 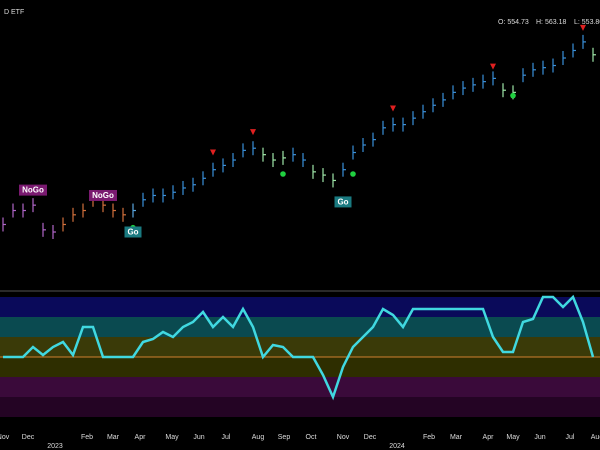 What do you see at coordinates (311, 437) in the screenshot?
I see `x-tick-label: Oct` at bounding box center [311, 437].